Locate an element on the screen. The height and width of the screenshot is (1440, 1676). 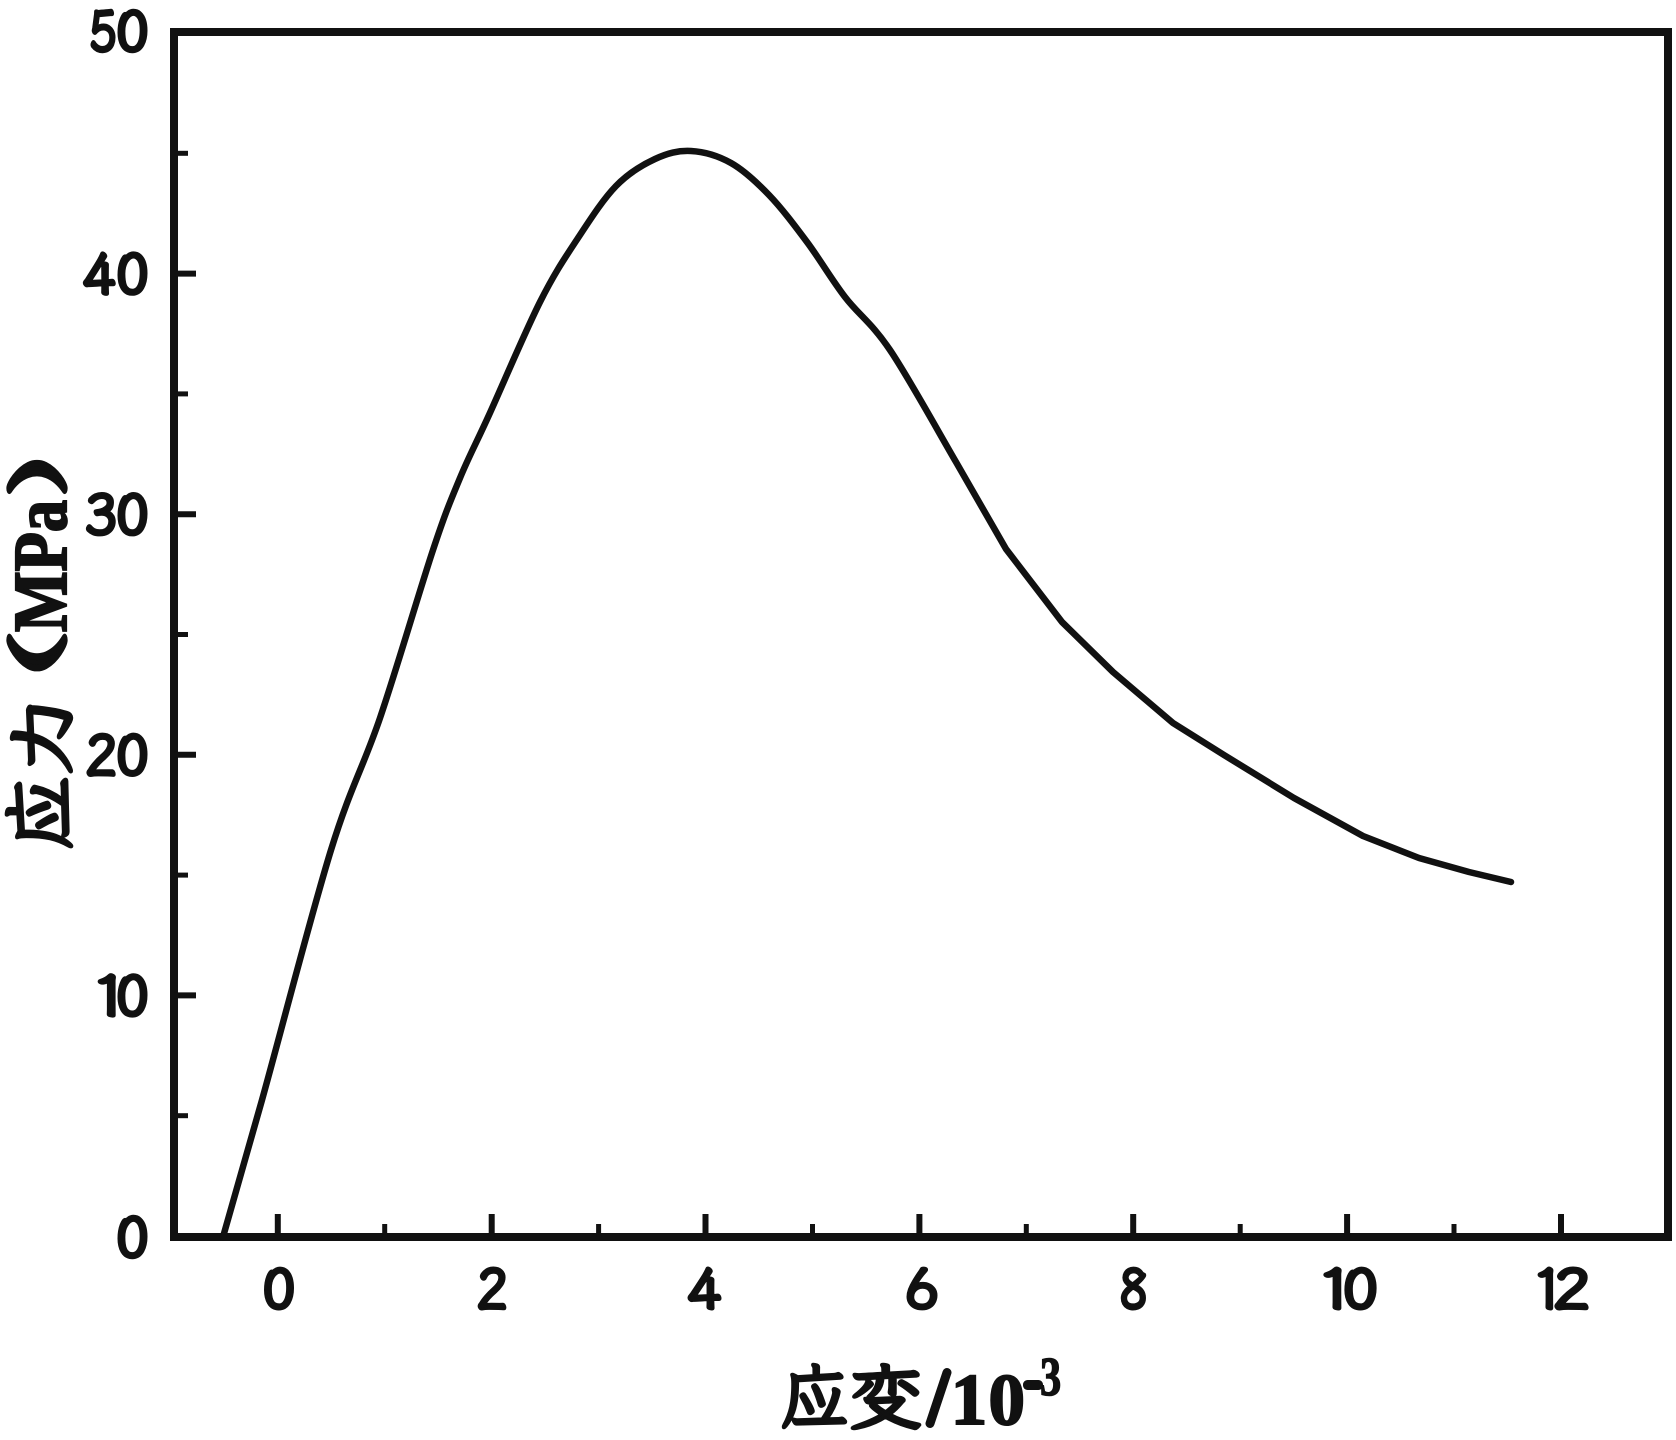
svg-text: 3 is located at coordinates (1050, 1377).